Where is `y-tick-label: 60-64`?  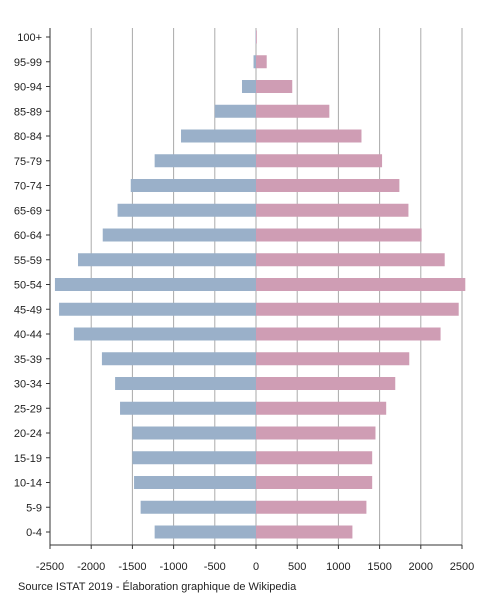 y-tick-label: 60-64 is located at coordinates (28, 236).